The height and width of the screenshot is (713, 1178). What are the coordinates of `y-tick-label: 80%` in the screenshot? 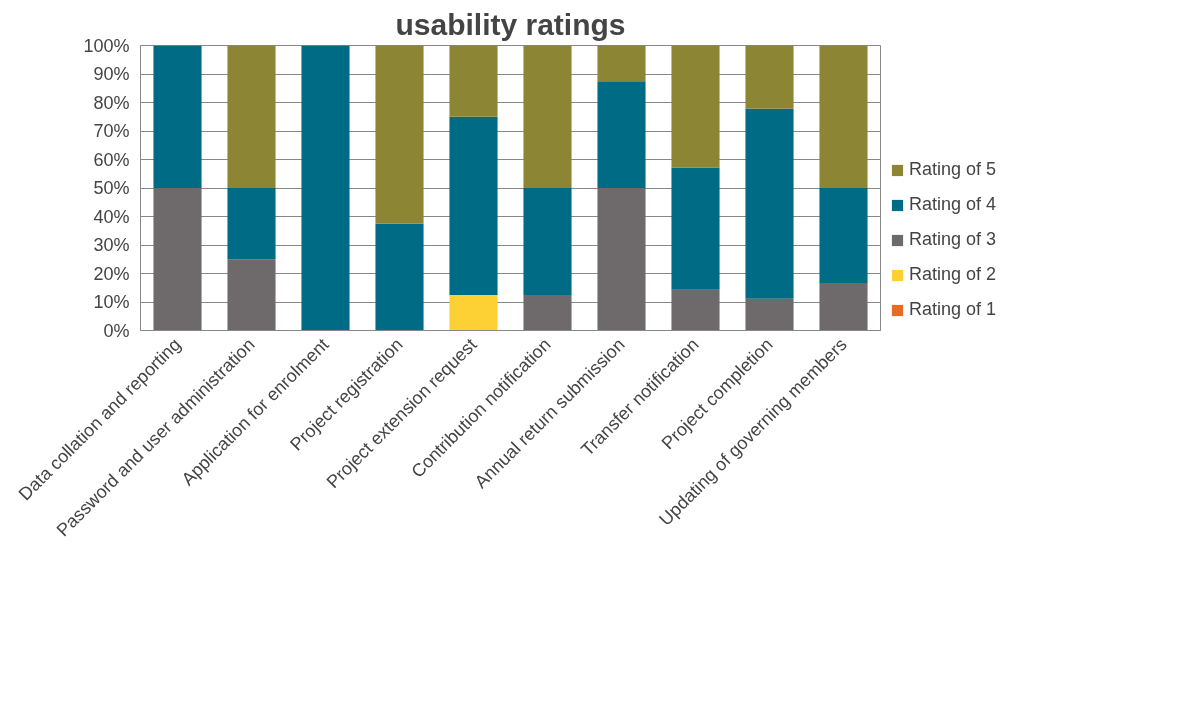 It's located at (111, 102).